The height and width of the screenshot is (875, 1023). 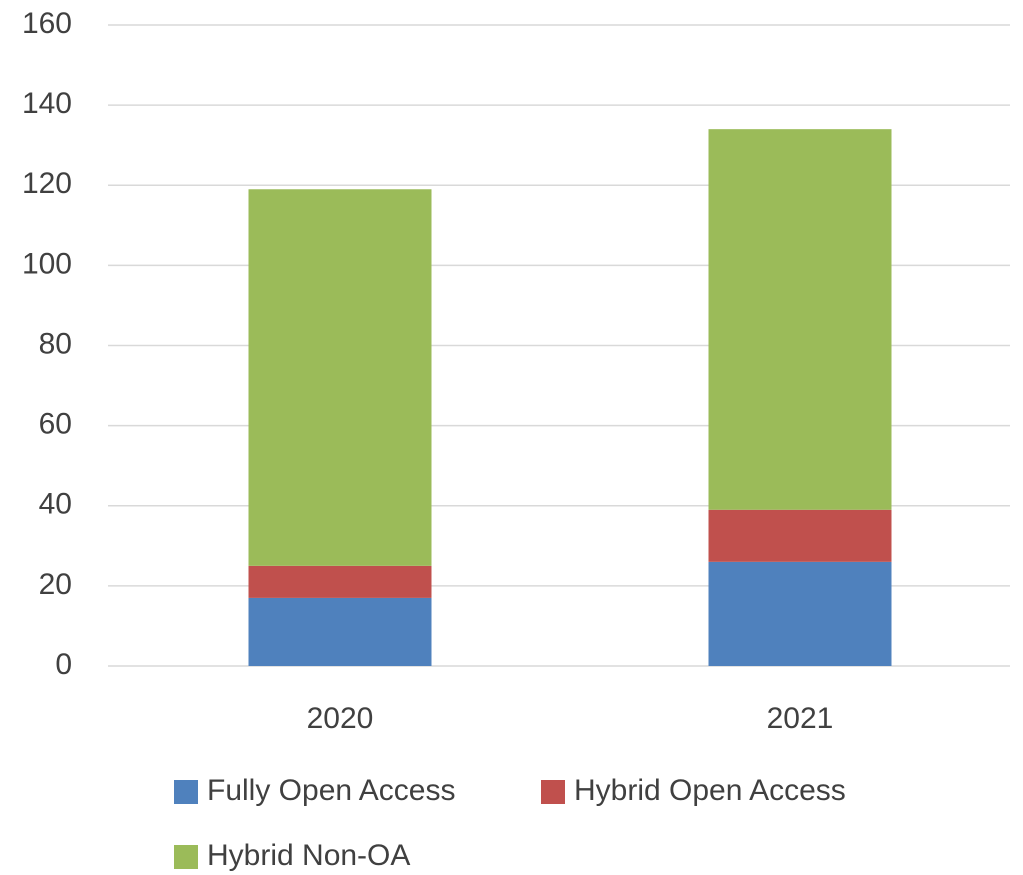 I want to click on y-tick-label: 100, so click(x=47, y=263).